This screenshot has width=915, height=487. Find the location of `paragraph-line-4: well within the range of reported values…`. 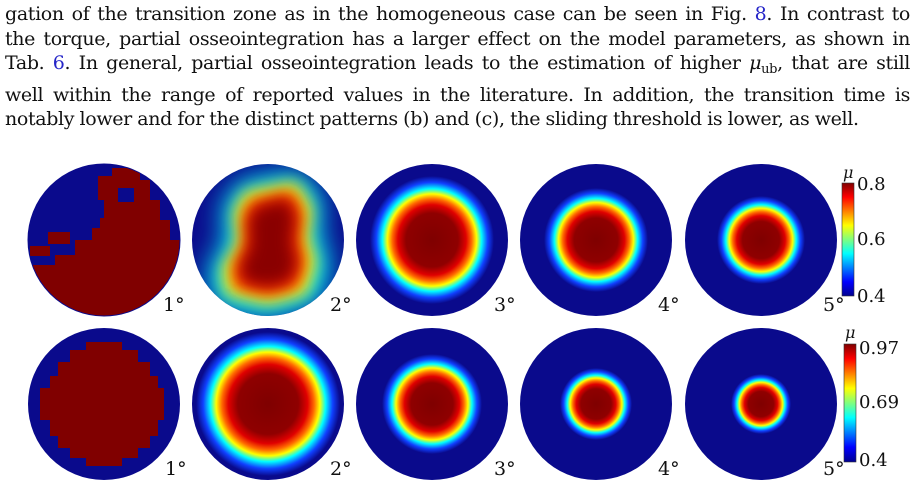

paragraph-line-4: well within the range of reported values… is located at coordinates (457, 94).